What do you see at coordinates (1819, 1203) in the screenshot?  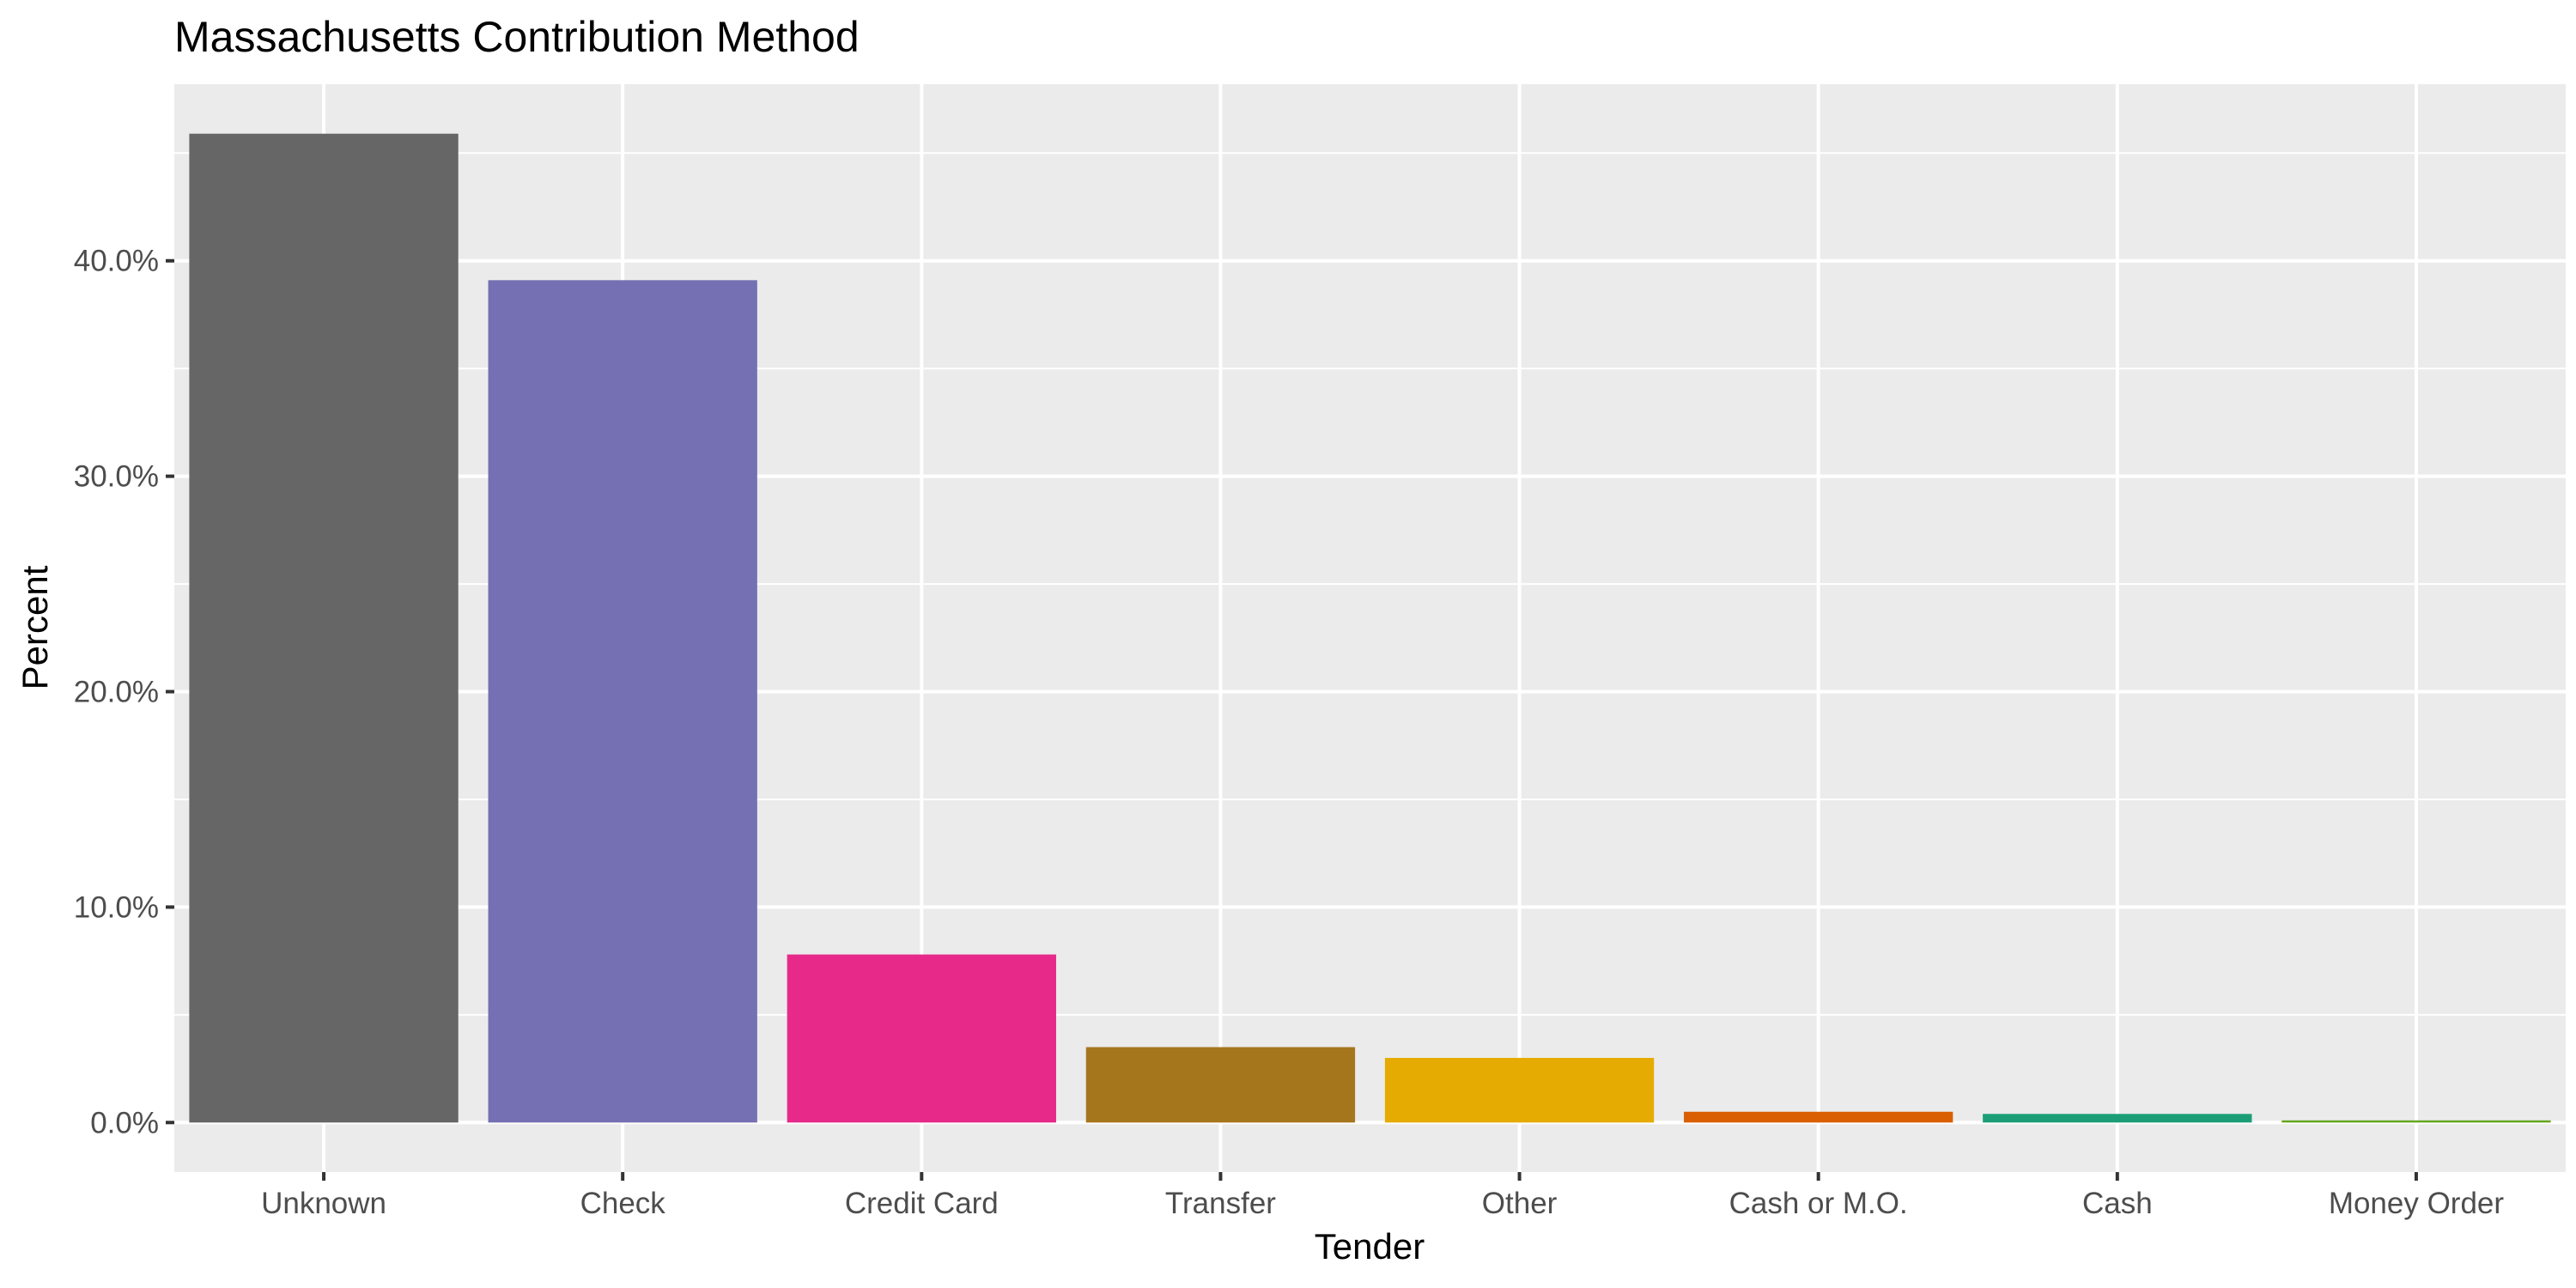 I see `x-tick-label: Cash or M.O.` at bounding box center [1819, 1203].